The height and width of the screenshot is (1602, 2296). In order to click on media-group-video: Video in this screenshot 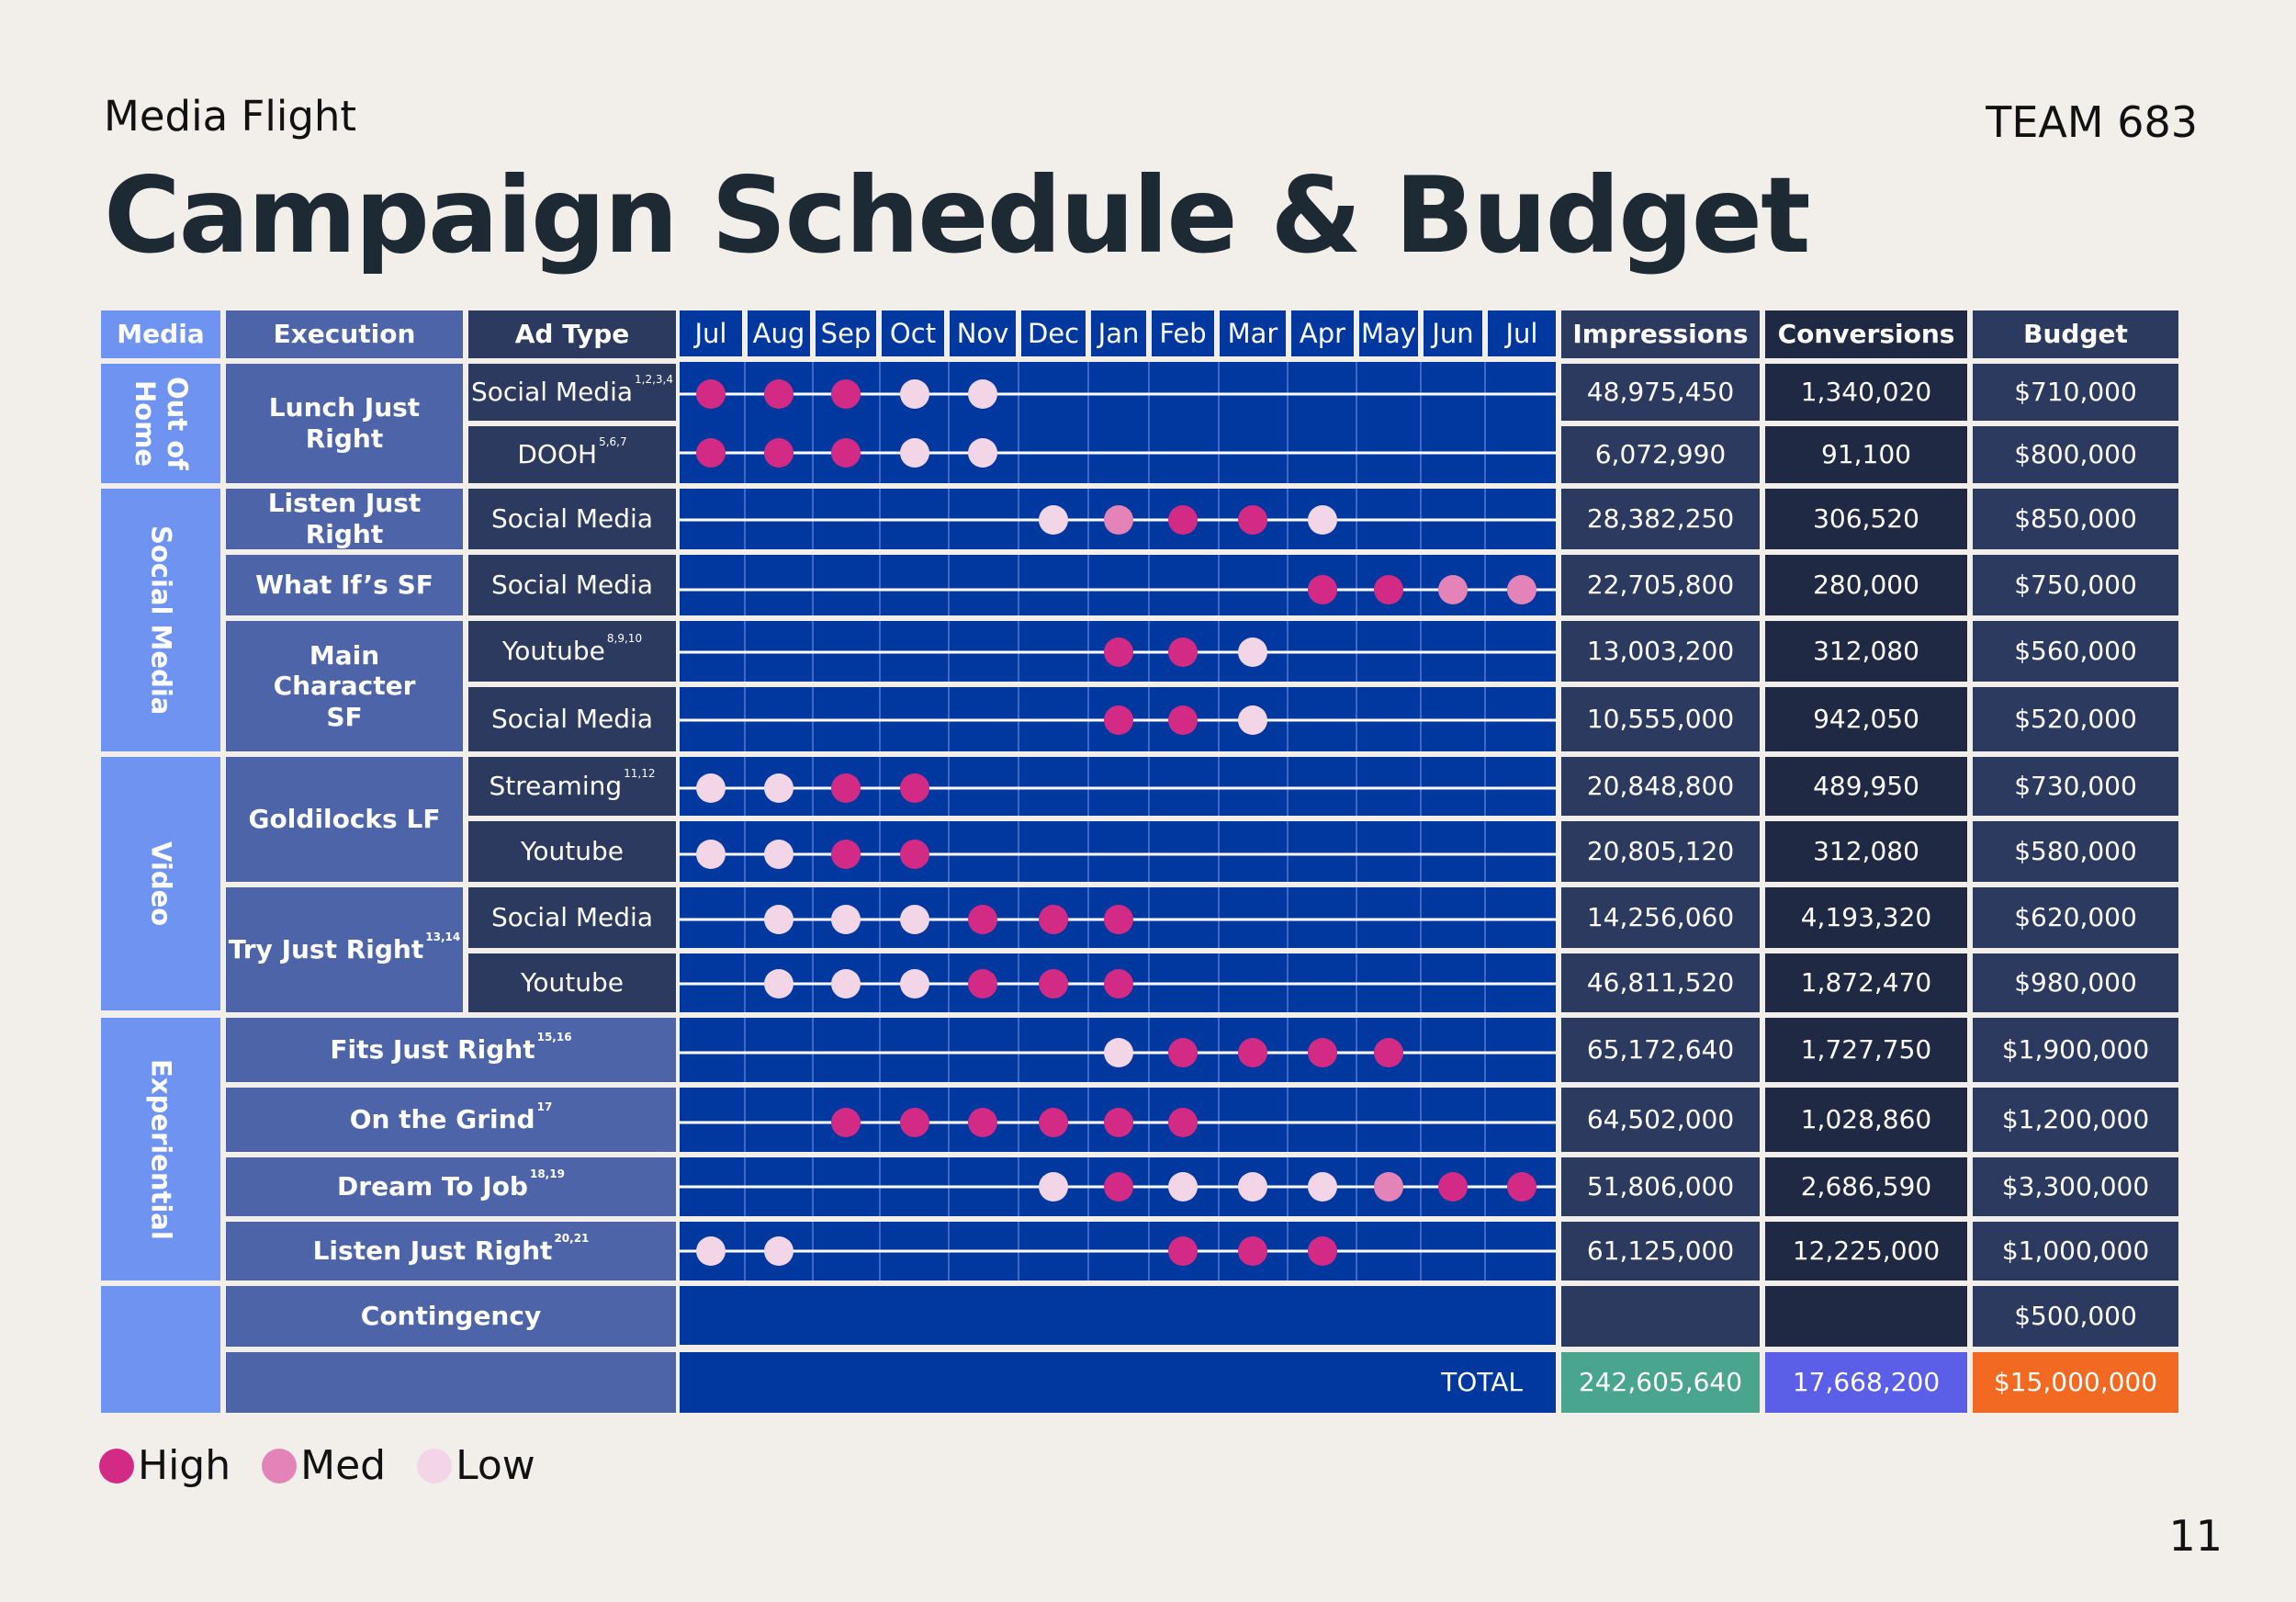, I will do `click(160, 883)`.